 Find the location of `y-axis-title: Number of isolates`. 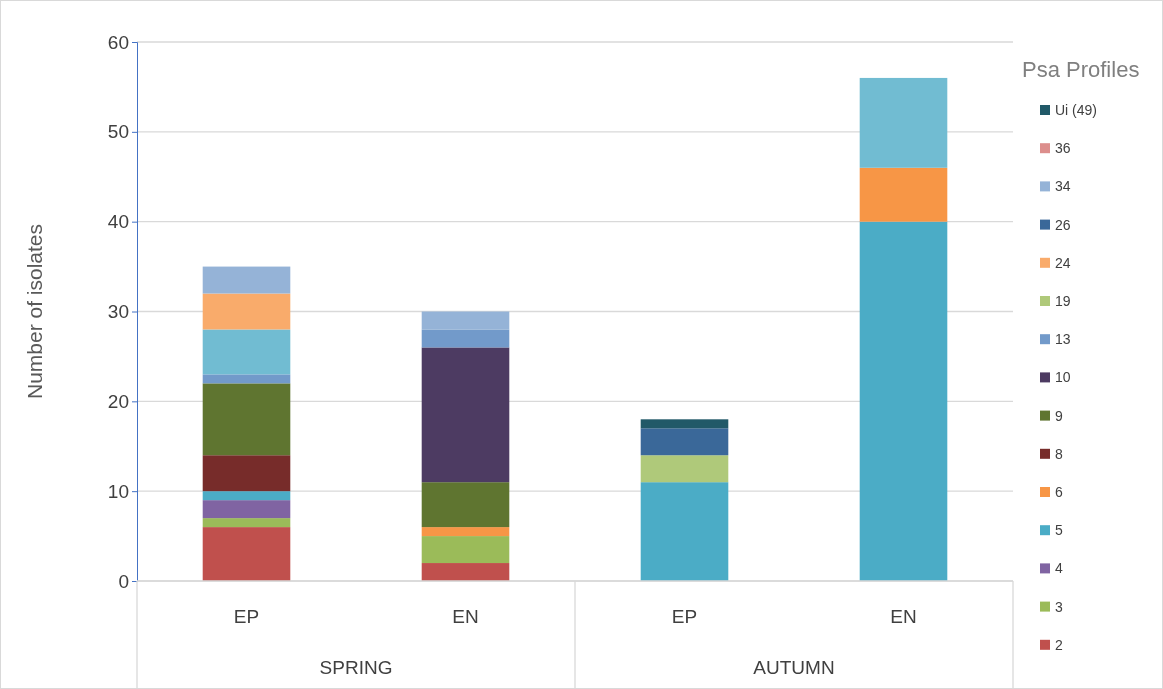

y-axis-title: Number of isolates is located at coordinates (34, 311).